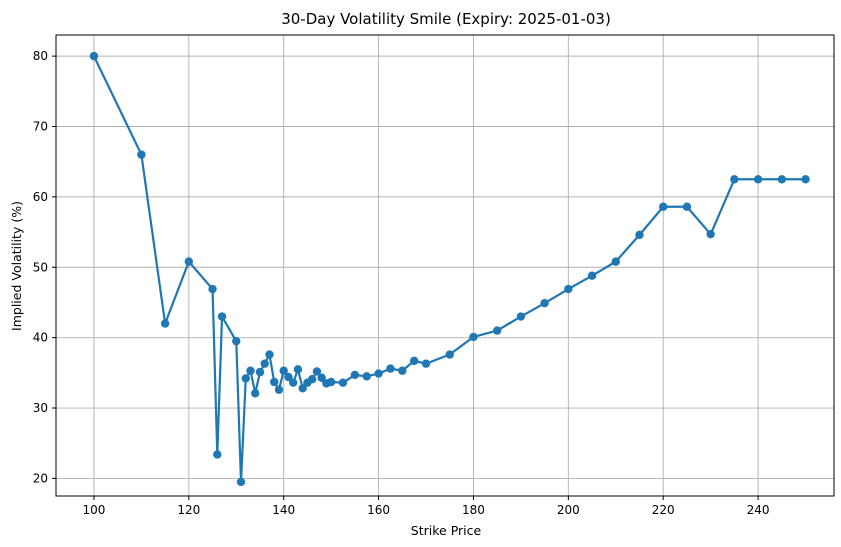  Describe the element at coordinates (40, 478) in the screenshot. I see `y-tick-label: 20` at that location.